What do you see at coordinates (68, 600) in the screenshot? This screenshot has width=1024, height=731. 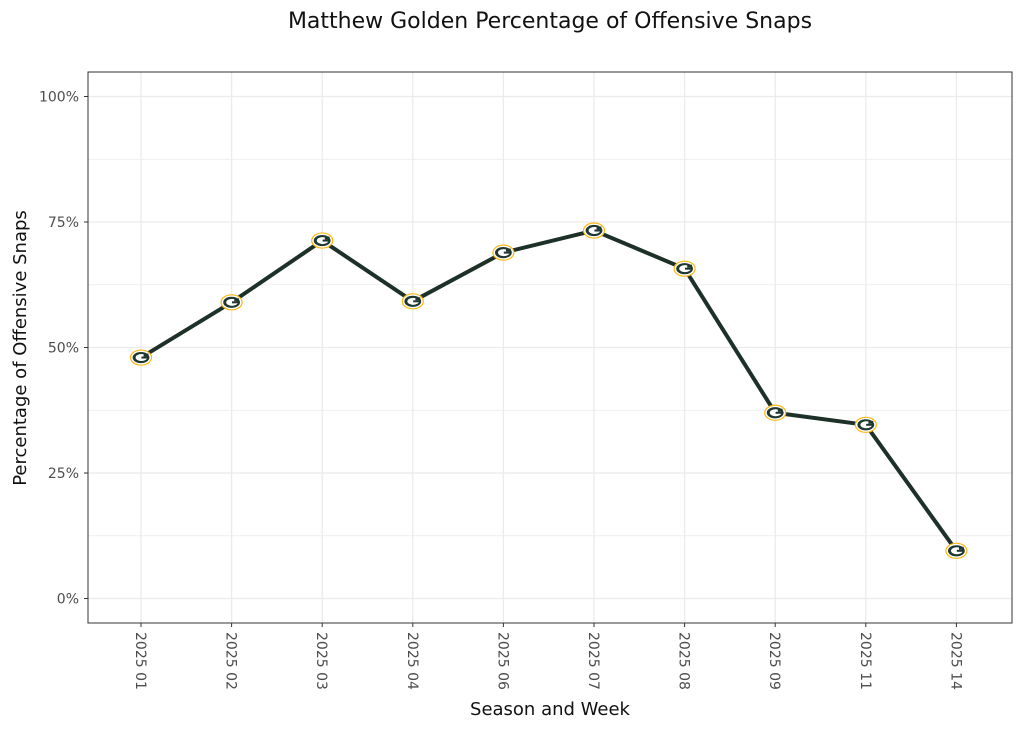 I see `y-tick-label: 0%` at bounding box center [68, 600].